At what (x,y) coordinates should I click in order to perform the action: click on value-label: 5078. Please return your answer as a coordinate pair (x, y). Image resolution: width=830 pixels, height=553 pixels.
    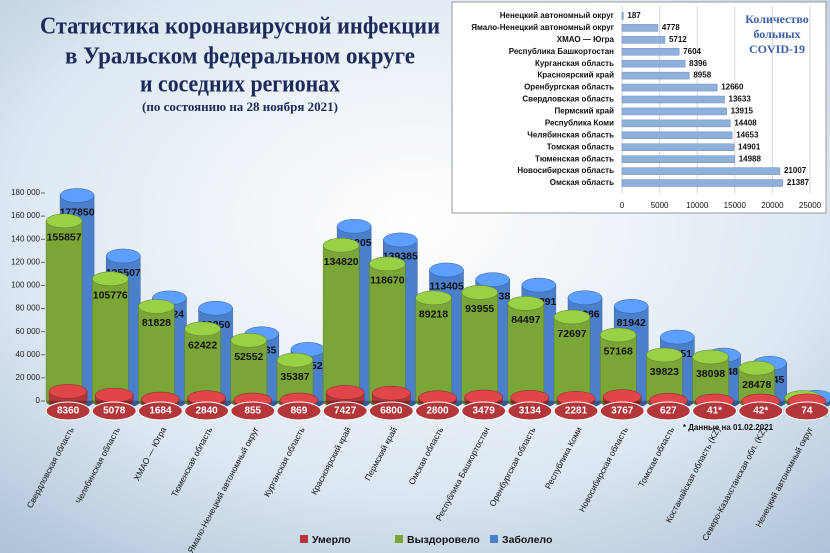
    Looking at the image, I should click on (114, 411).